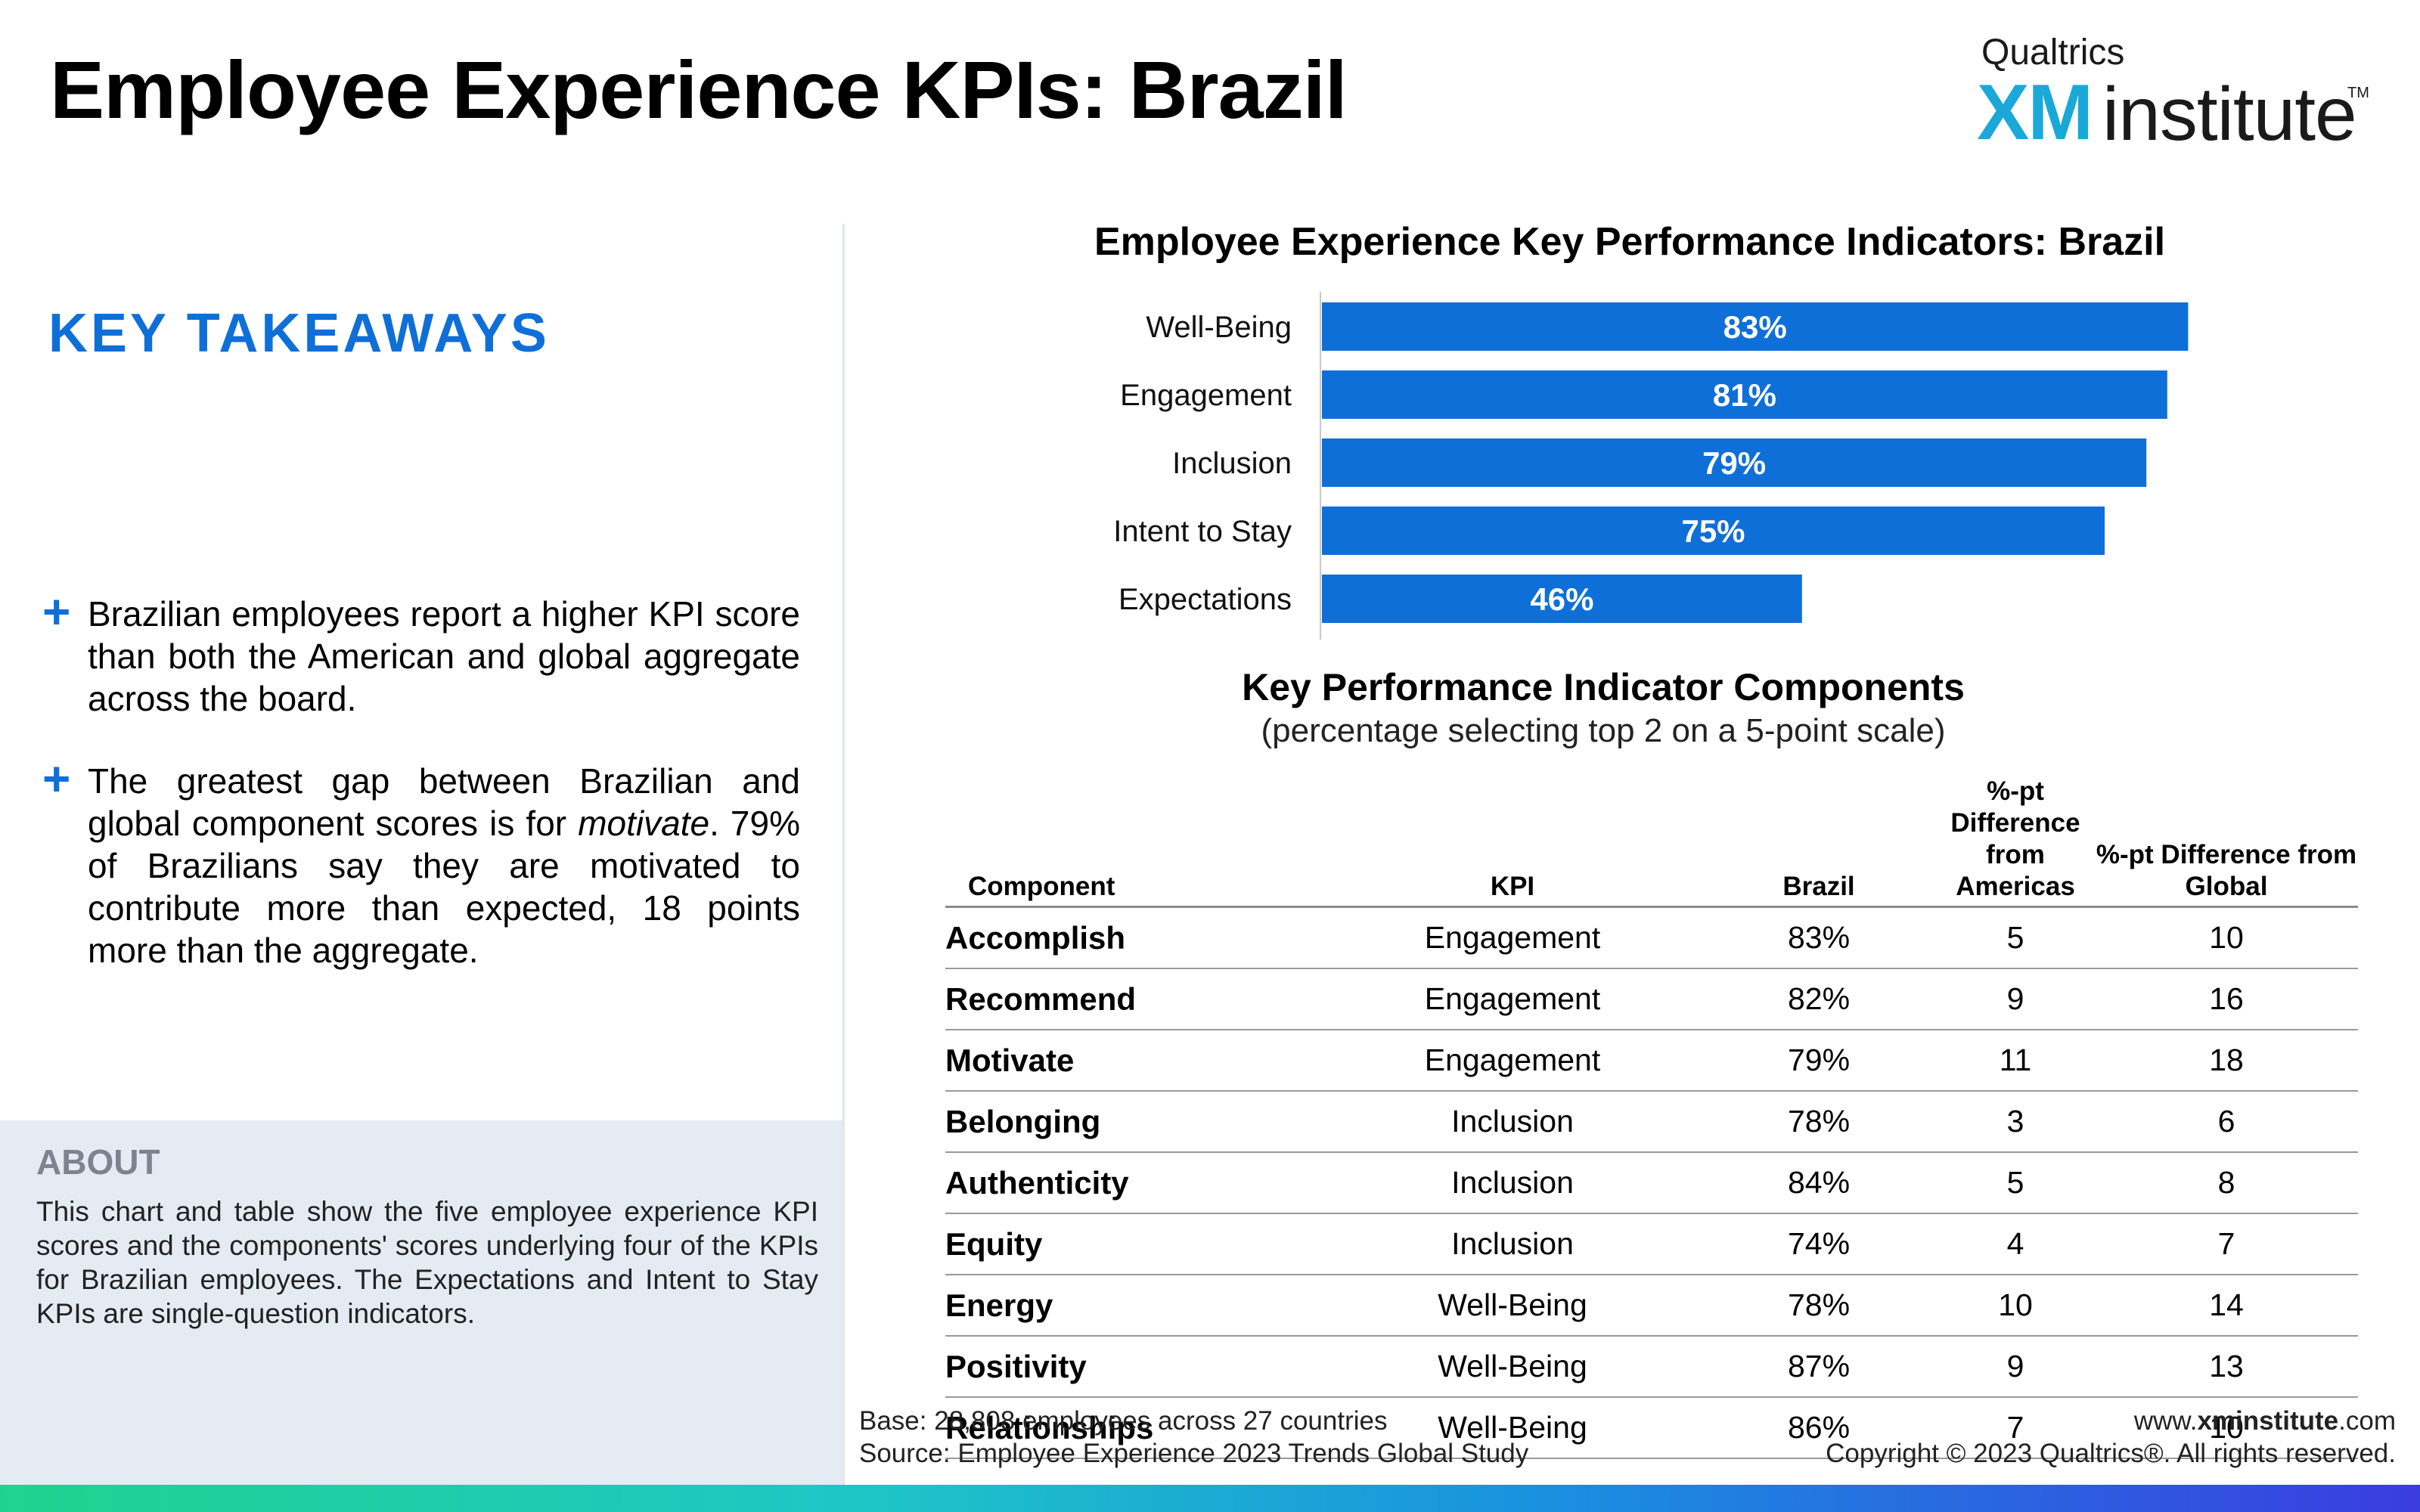 The image size is (2420, 1512). What do you see at coordinates (1134, 1122) in the screenshot?
I see `cell-component: Belonging` at bounding box center [1134, 1122].